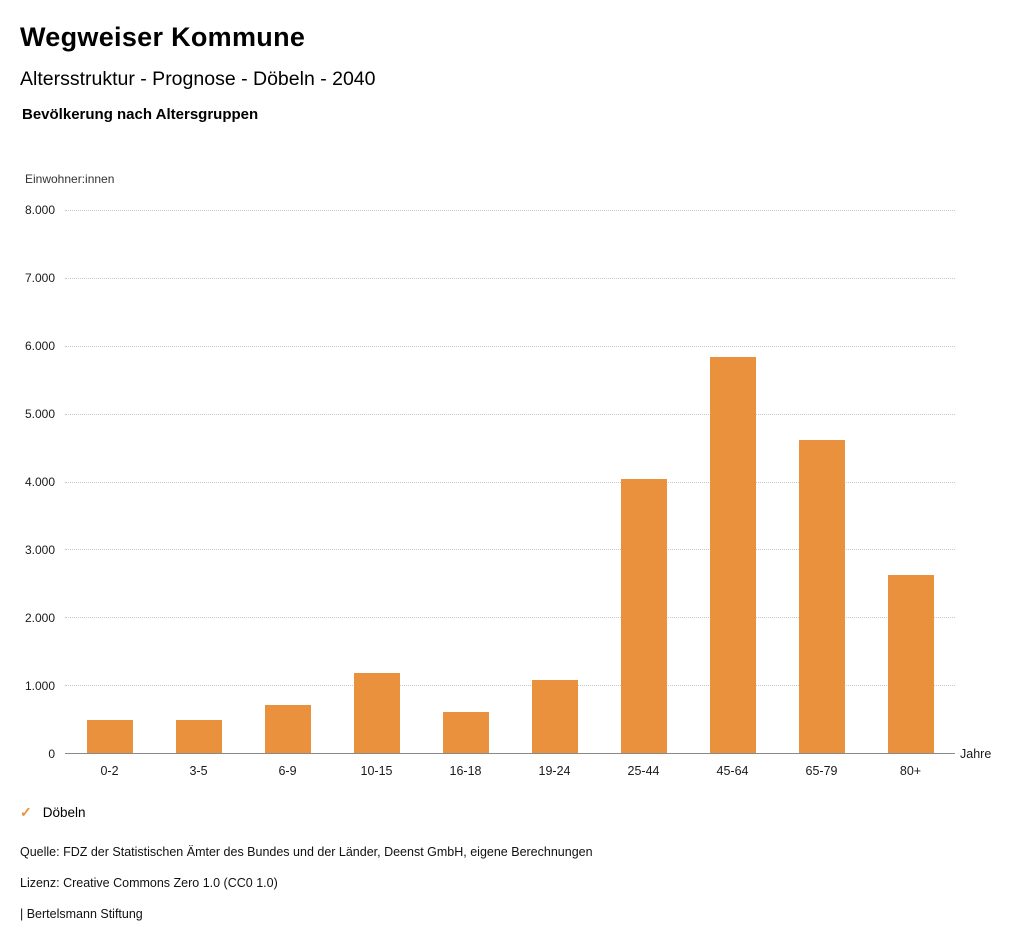 The image size is (1024, 946). What do you see at coordinates (39, 482) in the screenshot?
I see `y-tick-label: 4.000` at bounding box center [39, 482].